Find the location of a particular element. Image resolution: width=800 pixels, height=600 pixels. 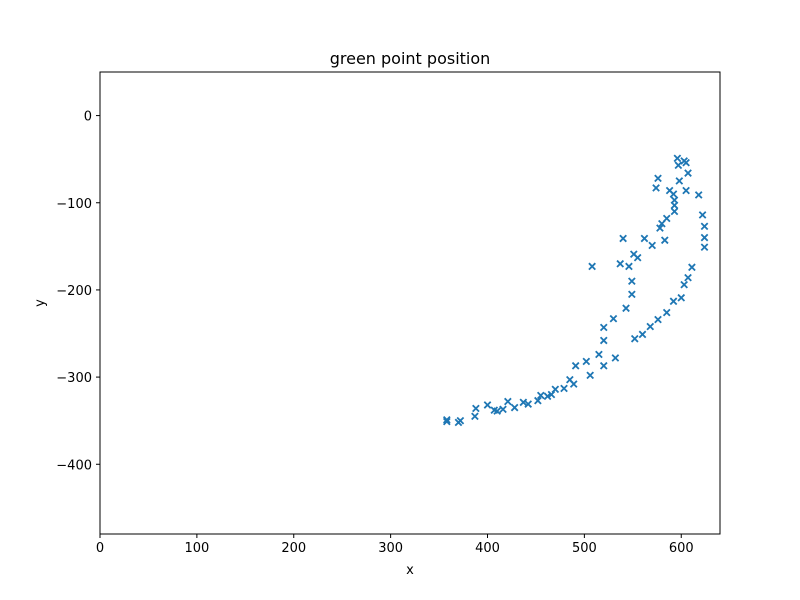

y-tick-label: −400 is located at coordinates (74, 465).